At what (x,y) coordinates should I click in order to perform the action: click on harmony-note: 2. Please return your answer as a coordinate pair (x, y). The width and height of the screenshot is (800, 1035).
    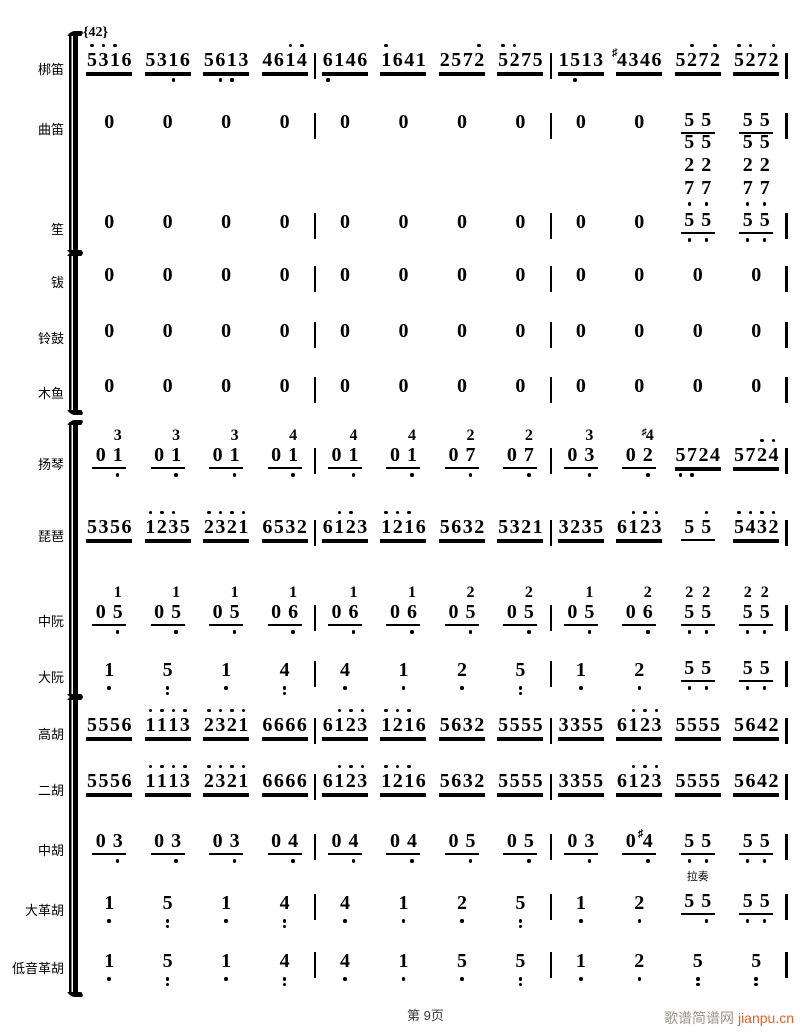
    Looking at the image, I should click on (706, 592).